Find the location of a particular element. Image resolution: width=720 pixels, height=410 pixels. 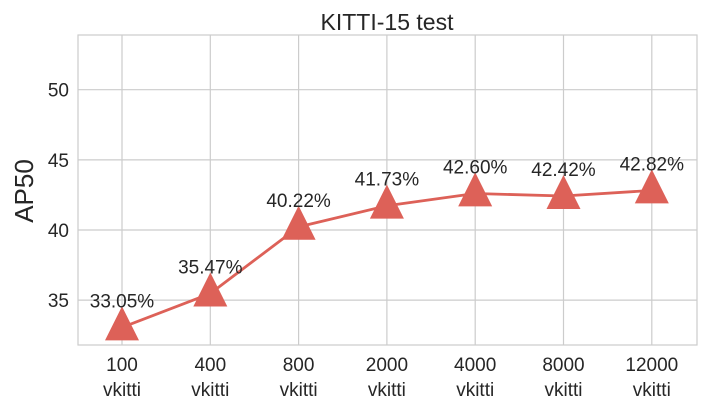

x-tick-label: 12000 vkitti is located at coordinates (651, 378).